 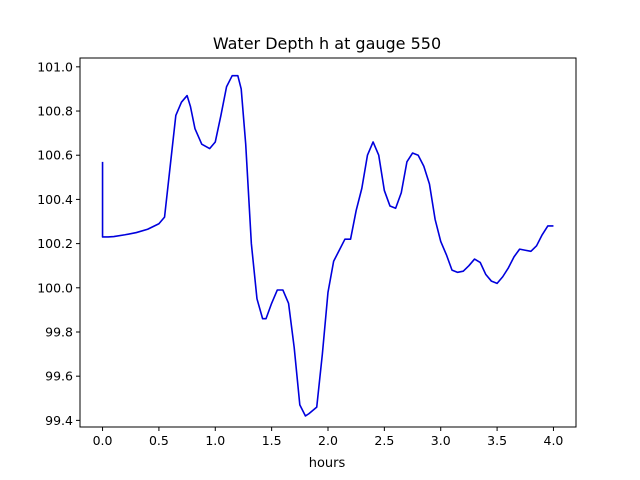 I want to click on y-tick-label: 101.0, so click(x=55, y=66).